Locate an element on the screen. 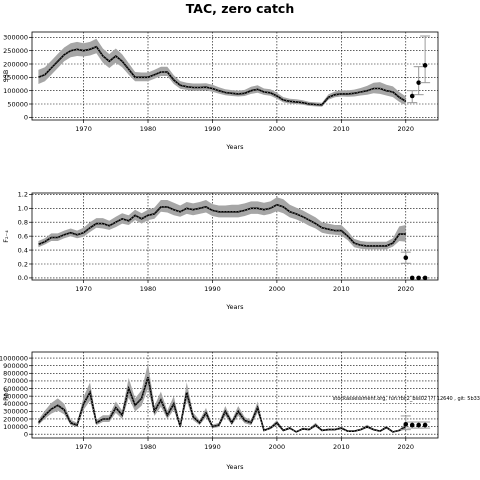 The height and width of the screenshot is (480, 480). y-axis-label: F₂₋₄ is located at coordinates (6, 236).